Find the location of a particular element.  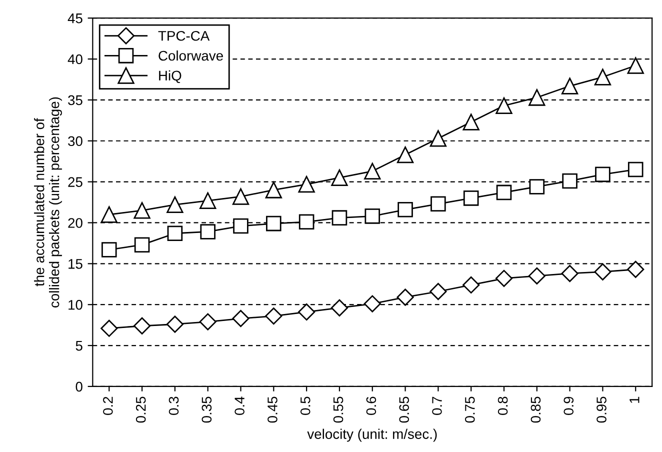

y-tick-label: 25 is located at coordinates (75, 182).